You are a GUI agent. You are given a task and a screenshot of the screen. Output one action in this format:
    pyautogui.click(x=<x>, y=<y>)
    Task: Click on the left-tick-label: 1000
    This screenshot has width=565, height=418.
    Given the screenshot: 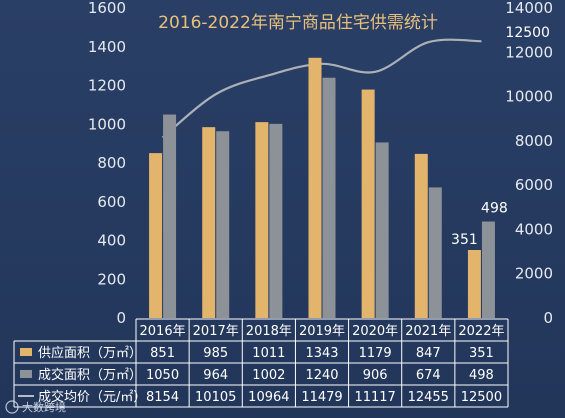 What is the action you would take?
    pyautogui.click(x=107, y=124)
    